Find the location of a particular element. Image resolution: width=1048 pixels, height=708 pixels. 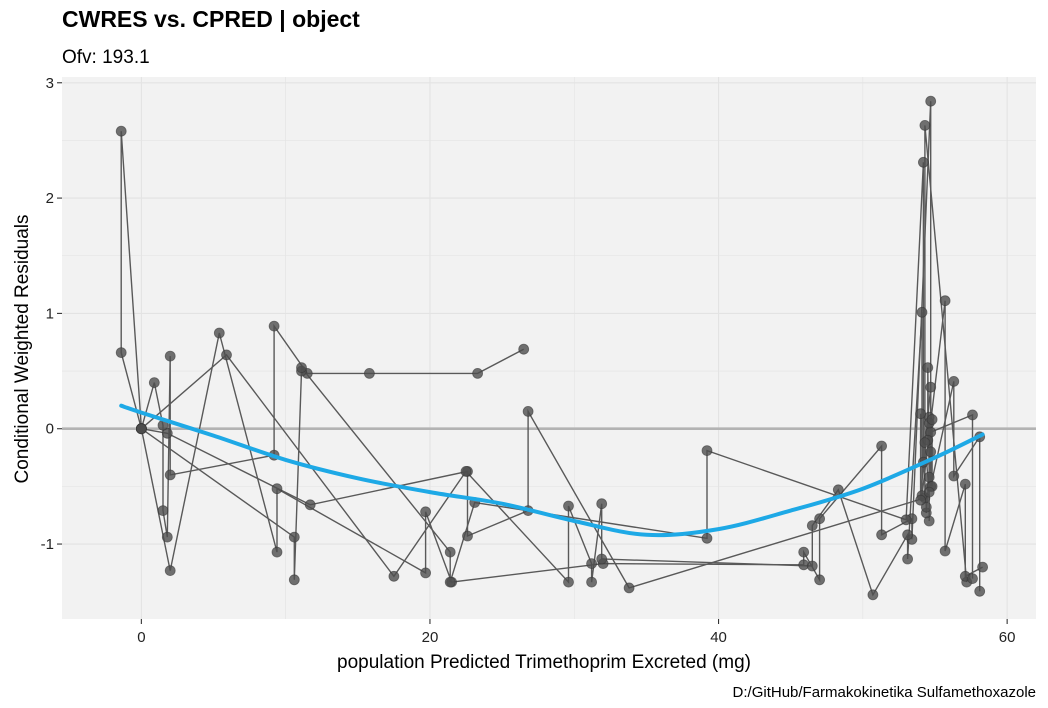

x-tick-label: 60 is located at coordinates (1007, 637).